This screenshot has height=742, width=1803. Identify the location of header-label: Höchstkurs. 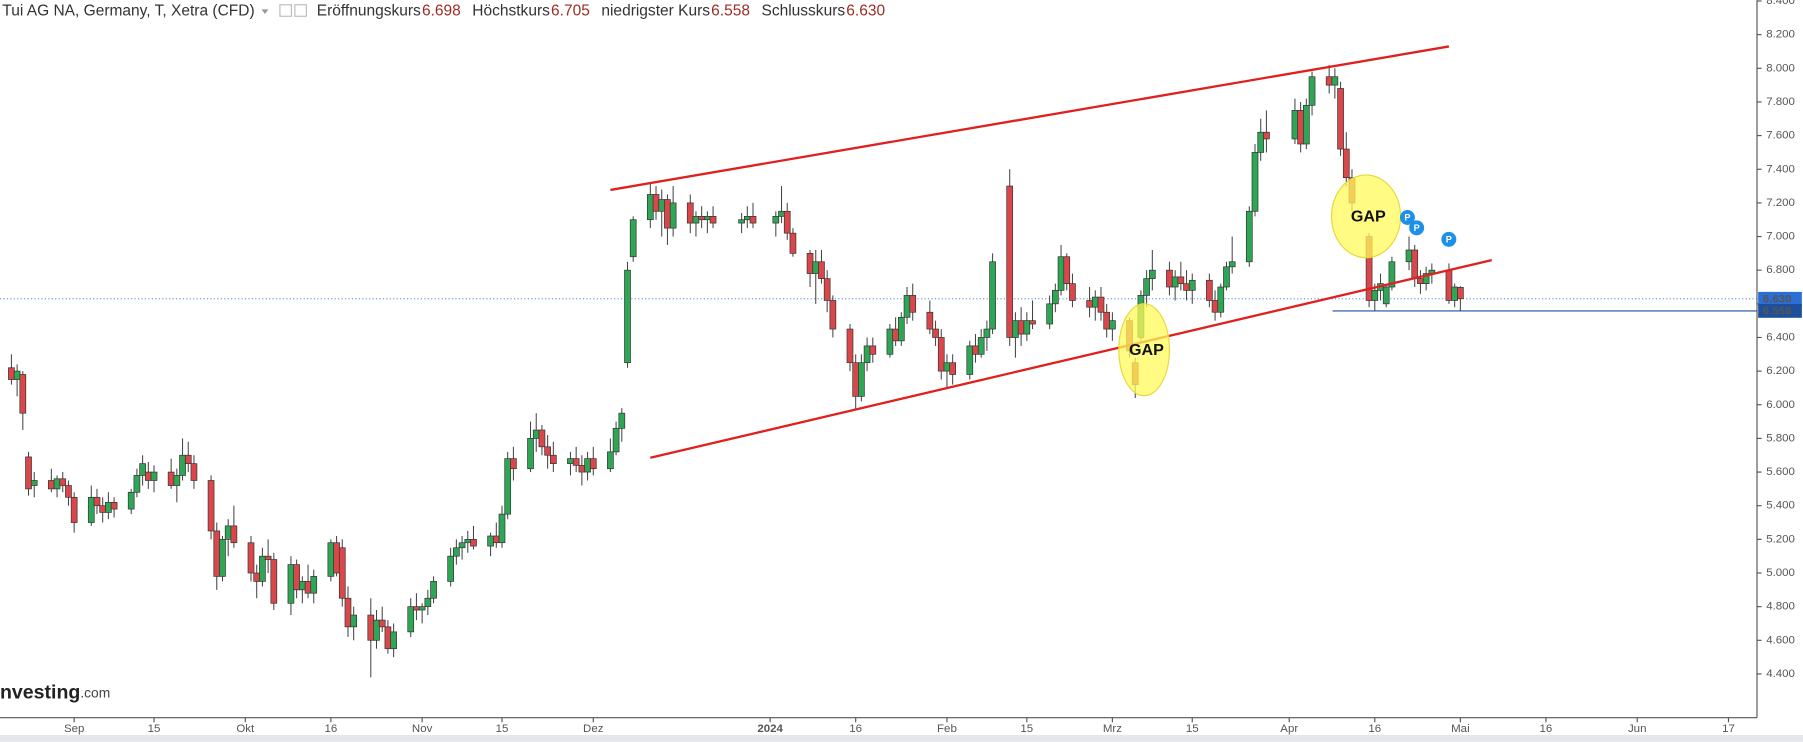
(511, 11).